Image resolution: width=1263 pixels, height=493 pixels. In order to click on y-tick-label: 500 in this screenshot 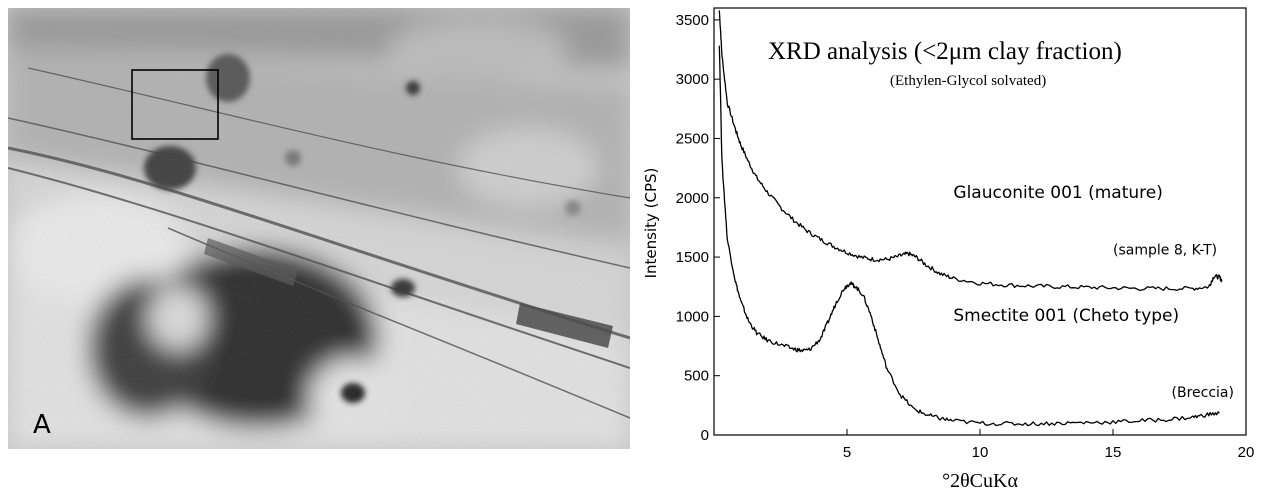, I will do `click(696, 376)`.